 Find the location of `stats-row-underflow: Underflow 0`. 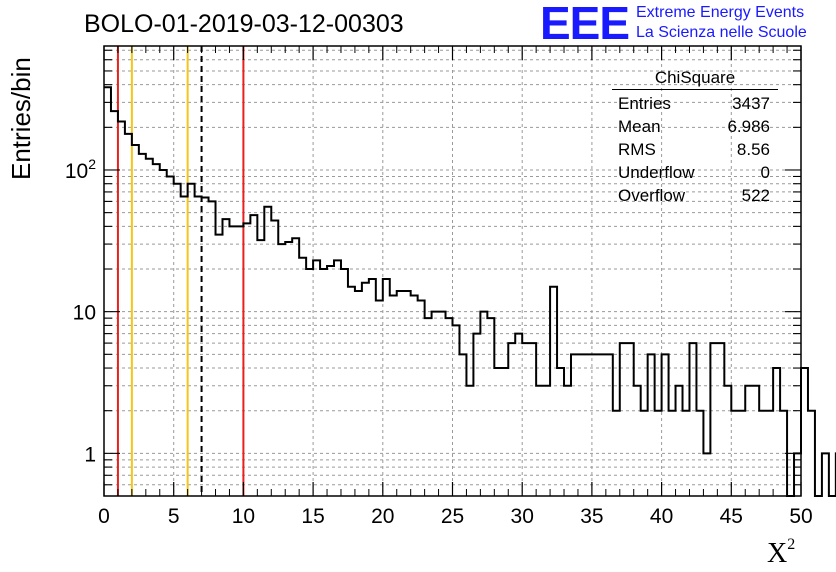

stats-row-underflow: Underflow 0 is located at coordinates (695, 172).